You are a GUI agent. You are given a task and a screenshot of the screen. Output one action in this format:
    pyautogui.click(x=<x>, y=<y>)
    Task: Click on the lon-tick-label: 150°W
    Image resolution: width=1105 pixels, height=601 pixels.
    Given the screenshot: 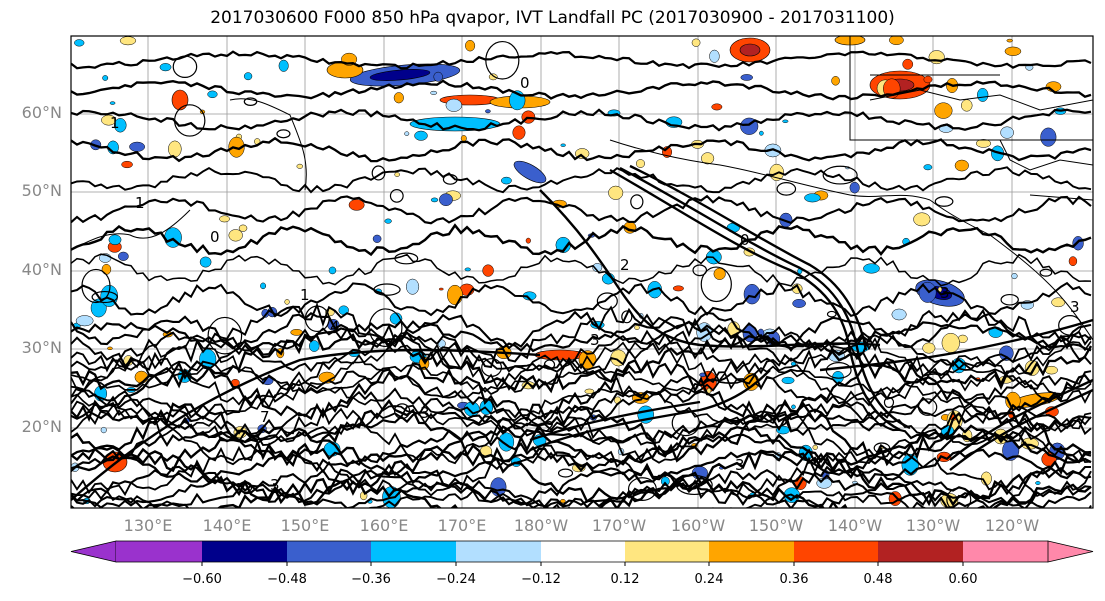 What is the action you would take?
    pyautogui.click(x=776, y=525)
    